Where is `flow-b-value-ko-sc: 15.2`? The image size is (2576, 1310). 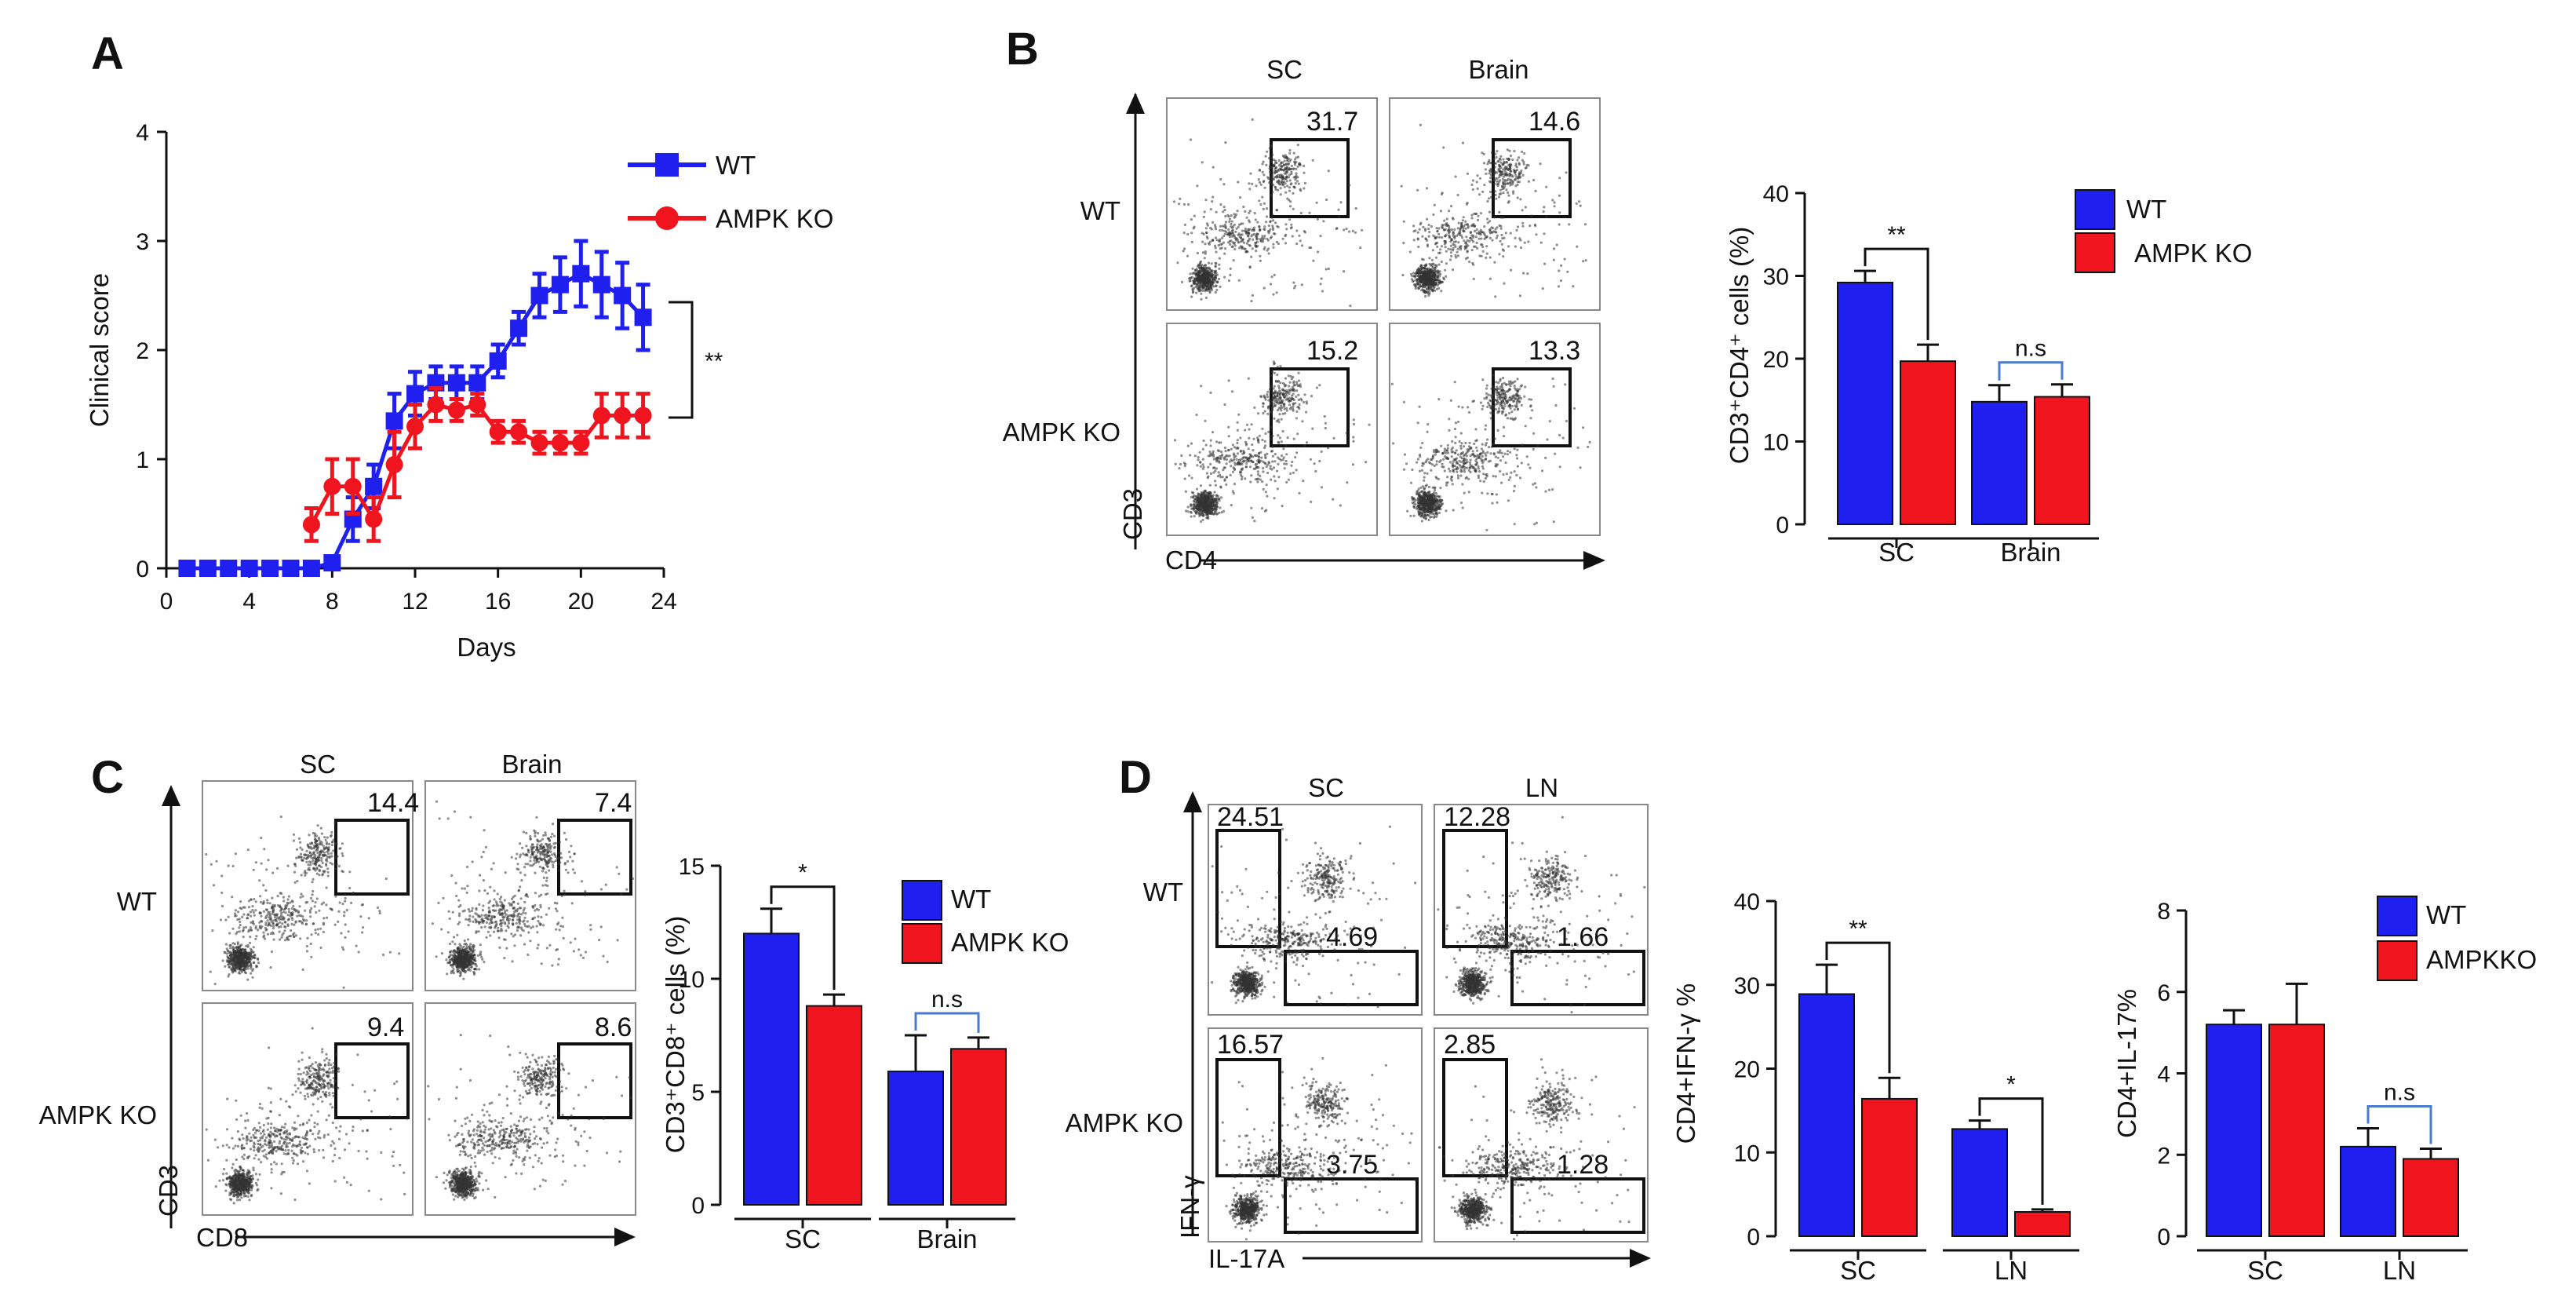
flow-b-value-ko-sc: 15.2 is located at coordinates (1332, 351).